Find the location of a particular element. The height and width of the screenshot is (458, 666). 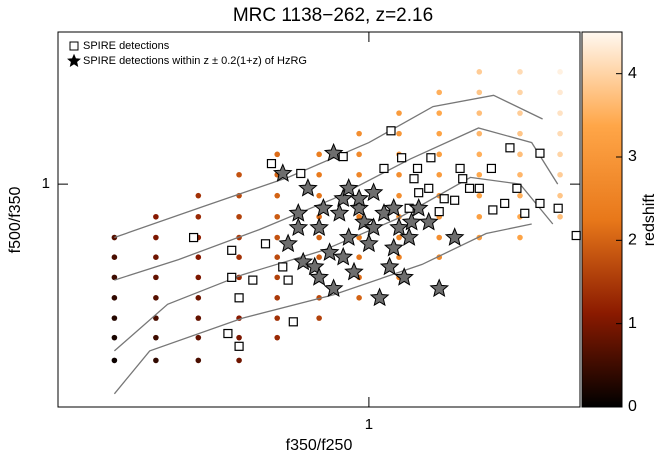

colorbar-tick-label: 2 is located at coordinates (632, 240).